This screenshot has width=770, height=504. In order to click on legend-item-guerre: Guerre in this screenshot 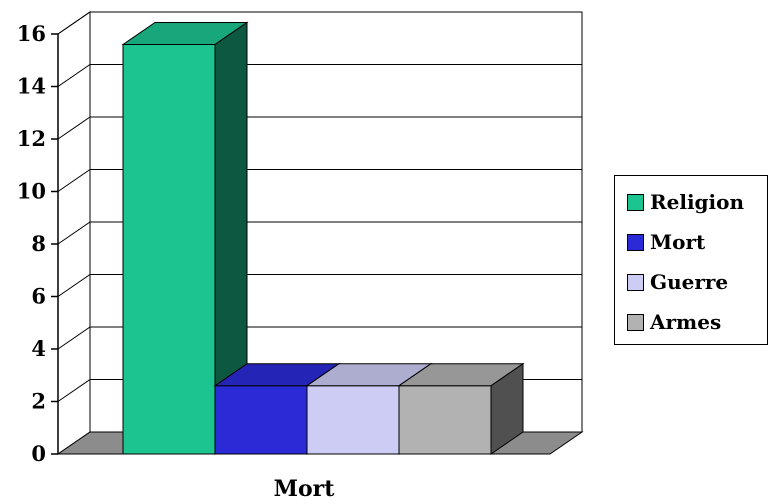, I will do `click(677, 282)`.